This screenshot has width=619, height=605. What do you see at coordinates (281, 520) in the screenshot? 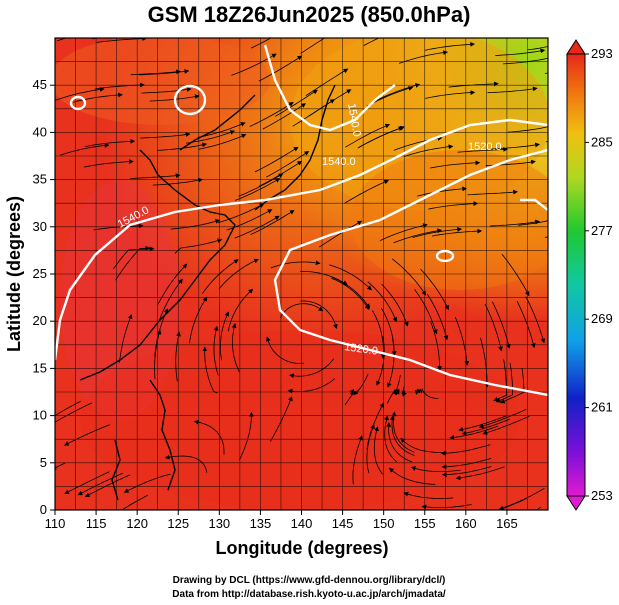
I see `x-axis: 110 115 120 125 130 135 140 145 150 155 160 165` at bounding box center [281, 520].